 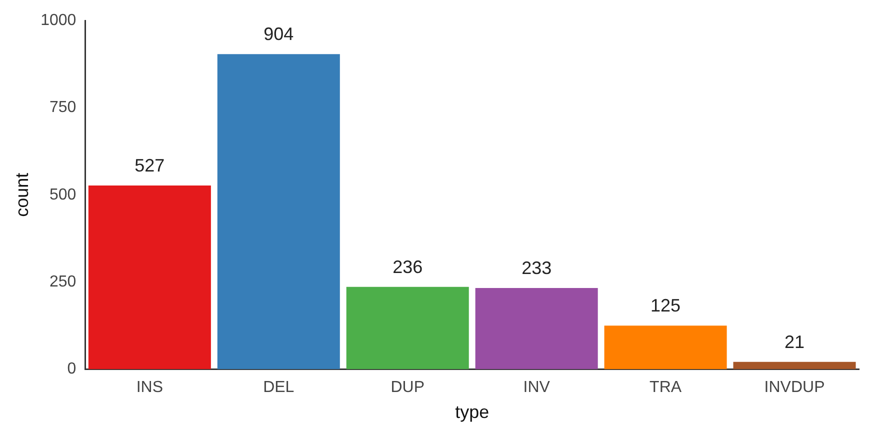 What do you see at coordinates (536, 387) in the screenshot?
I see `x-tick-label: INV` at bounding box center [536, 387].